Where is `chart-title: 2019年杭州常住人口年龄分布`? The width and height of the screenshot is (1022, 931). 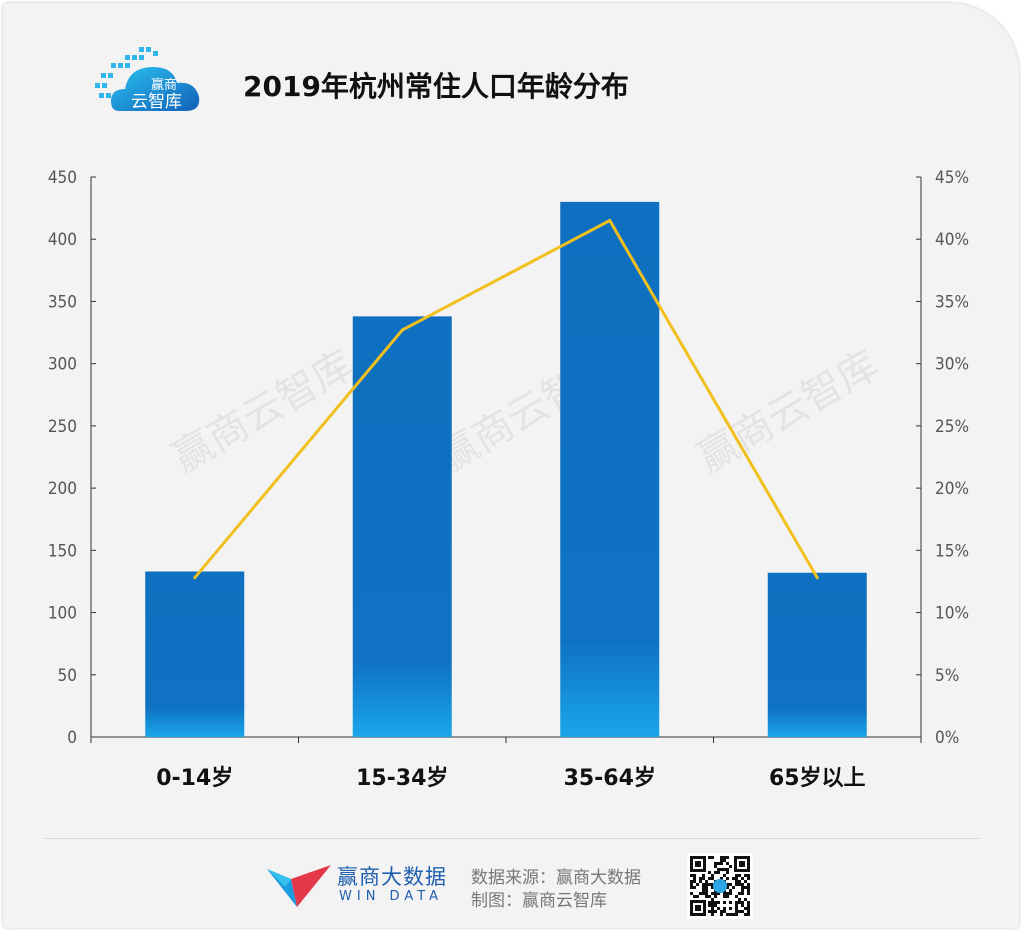 chart-title: 2019年杭州常住人口年龄分布 is located at coordinates (436, 86).